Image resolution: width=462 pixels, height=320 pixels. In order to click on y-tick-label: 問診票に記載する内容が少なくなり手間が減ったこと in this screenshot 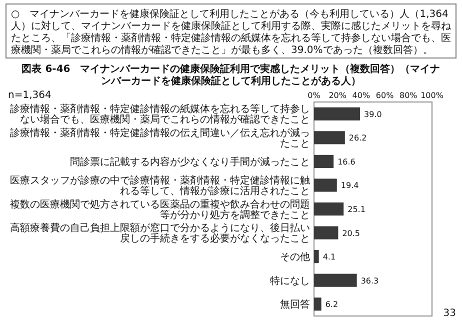, I will do `click(190, 162)`.